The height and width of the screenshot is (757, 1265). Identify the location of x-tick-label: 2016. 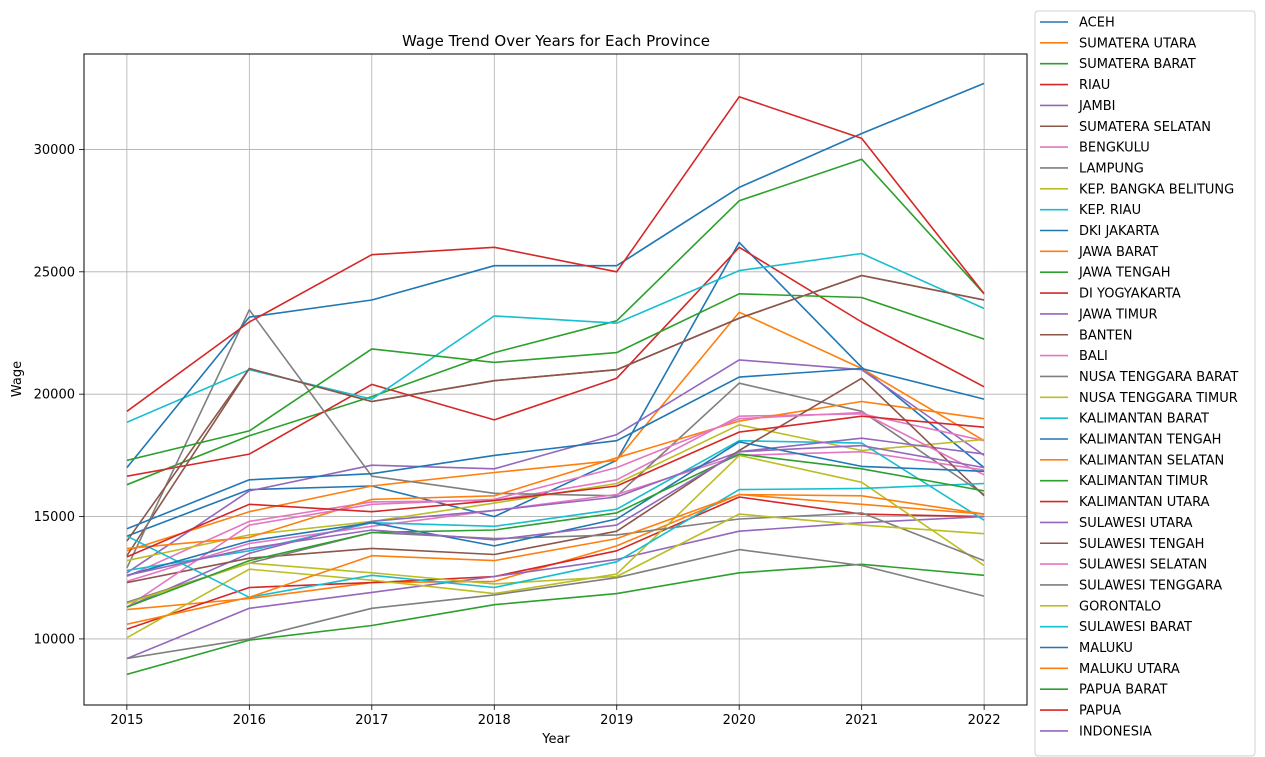
(249, 720).